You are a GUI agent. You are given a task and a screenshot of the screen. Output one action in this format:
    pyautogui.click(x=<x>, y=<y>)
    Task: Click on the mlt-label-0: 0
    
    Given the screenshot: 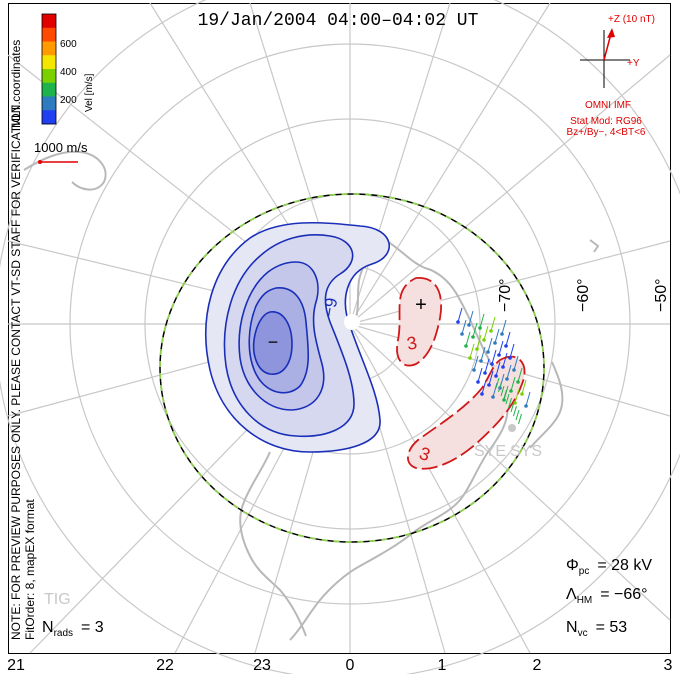 What is the action you would take?
    pyautogui.click(x=350, y=665)
    